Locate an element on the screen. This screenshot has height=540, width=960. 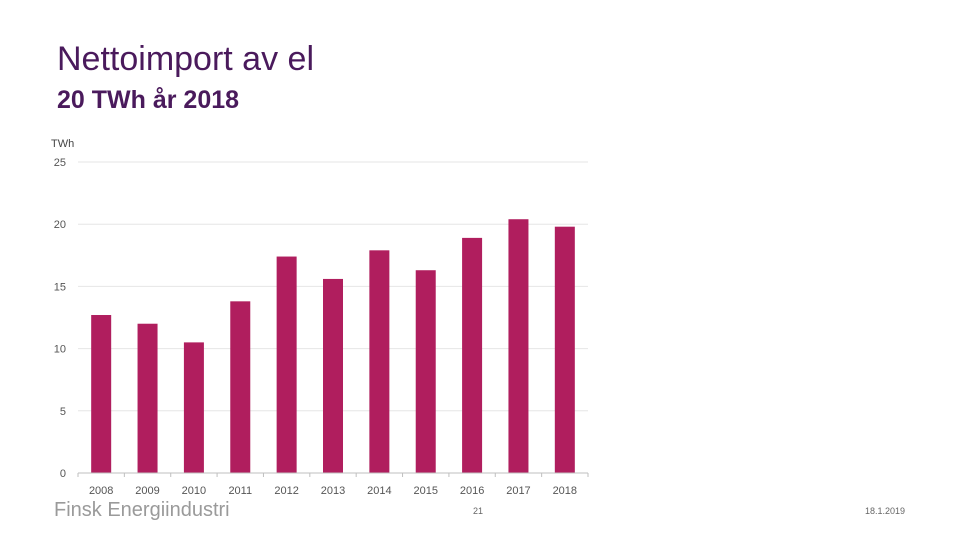
page-title: Nettoimport av el is located at coordinates (185, 59).